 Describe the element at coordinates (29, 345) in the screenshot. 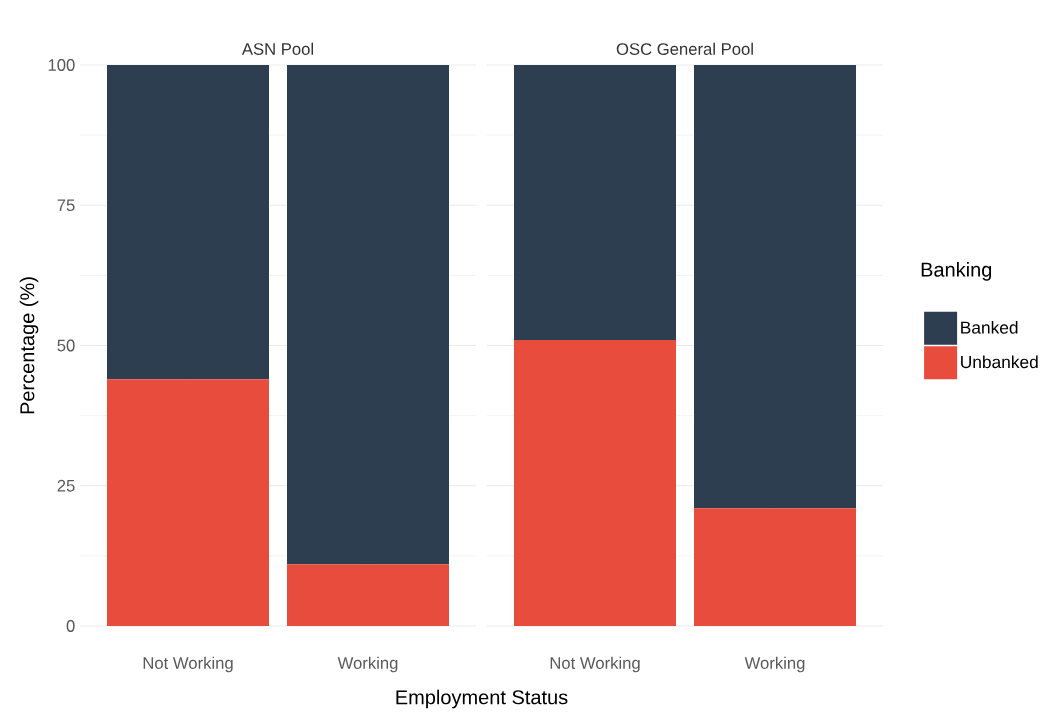

I see `y-axis-title: Percentage (%)` at that location.